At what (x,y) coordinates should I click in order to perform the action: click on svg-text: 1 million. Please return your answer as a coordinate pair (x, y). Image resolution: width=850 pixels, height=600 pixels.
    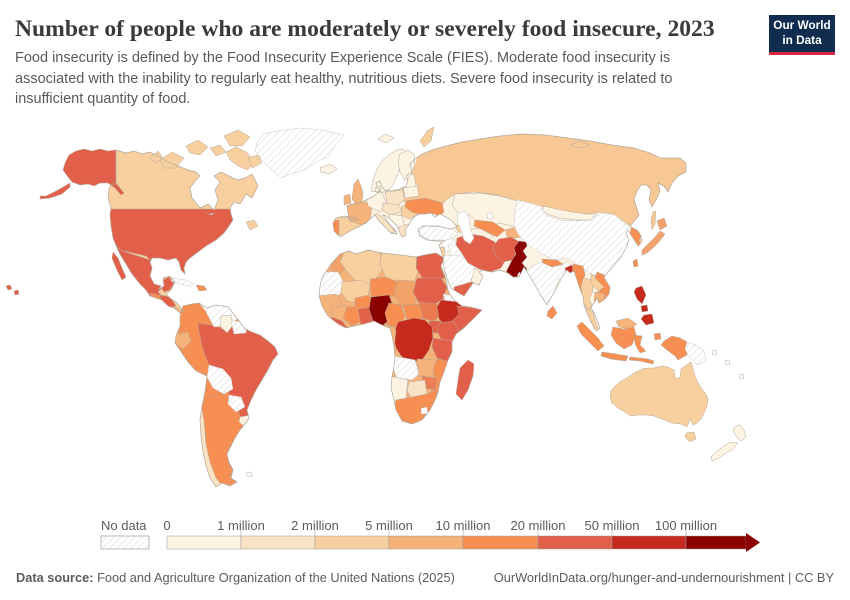
    Looking at the image, I should click on (241, 525).